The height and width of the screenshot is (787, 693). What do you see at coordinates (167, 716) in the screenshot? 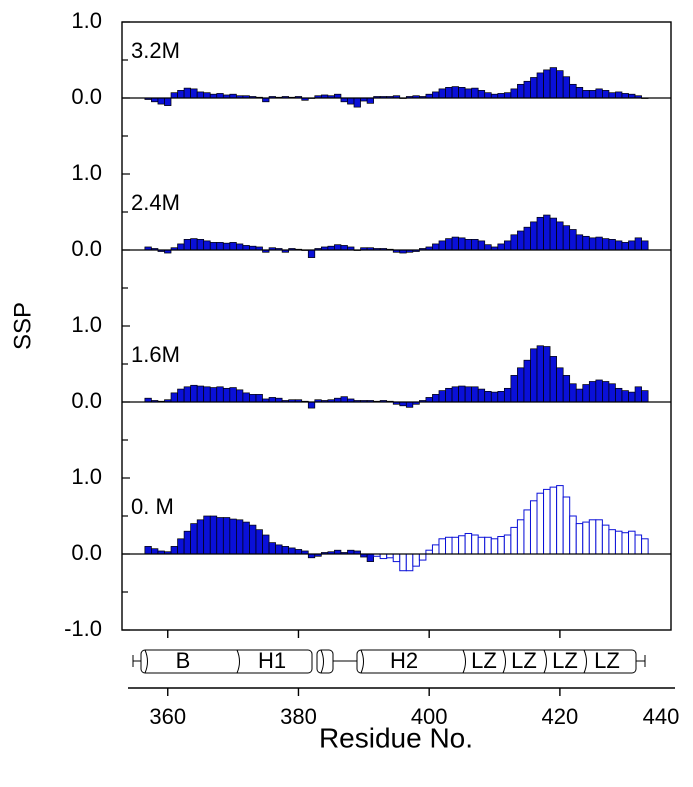
I see `x-tick-label: 360` at bounding box center [167, 716].